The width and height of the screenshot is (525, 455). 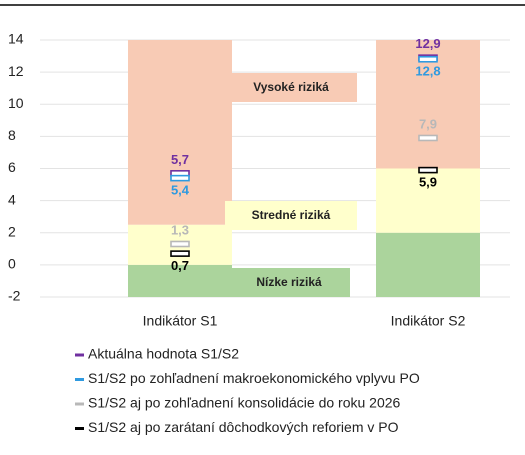 What do you see at coordinates (428, 182) in the screenshot?
I see `data-label: 5,9` at bounding box center [428, 182].